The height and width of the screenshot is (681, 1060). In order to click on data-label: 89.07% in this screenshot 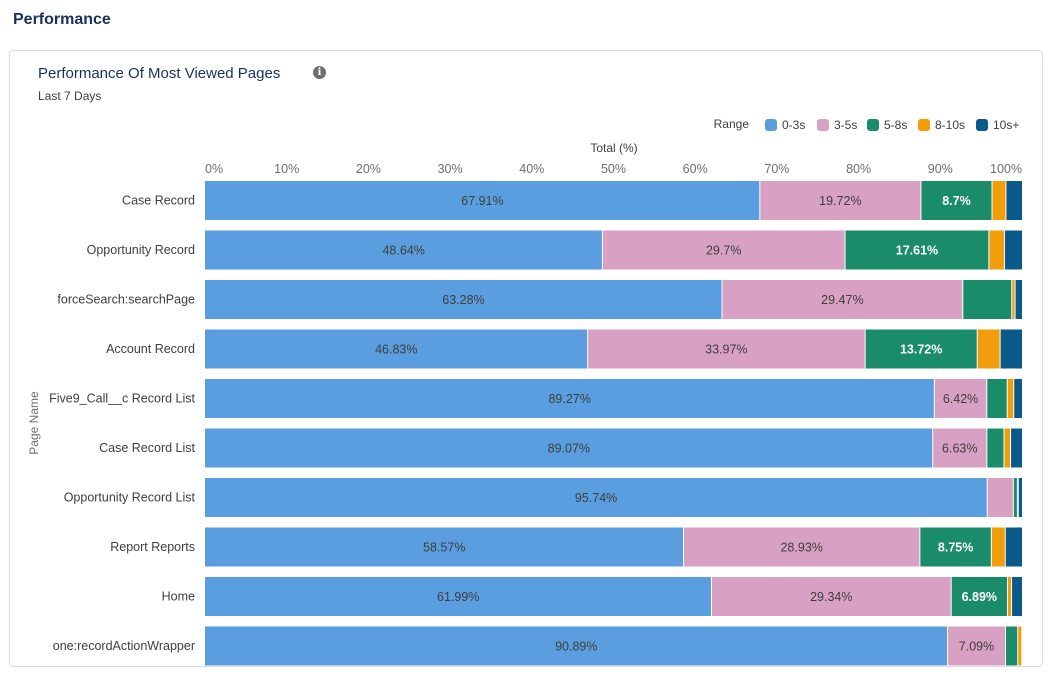, I will do `click(569, 449)`.